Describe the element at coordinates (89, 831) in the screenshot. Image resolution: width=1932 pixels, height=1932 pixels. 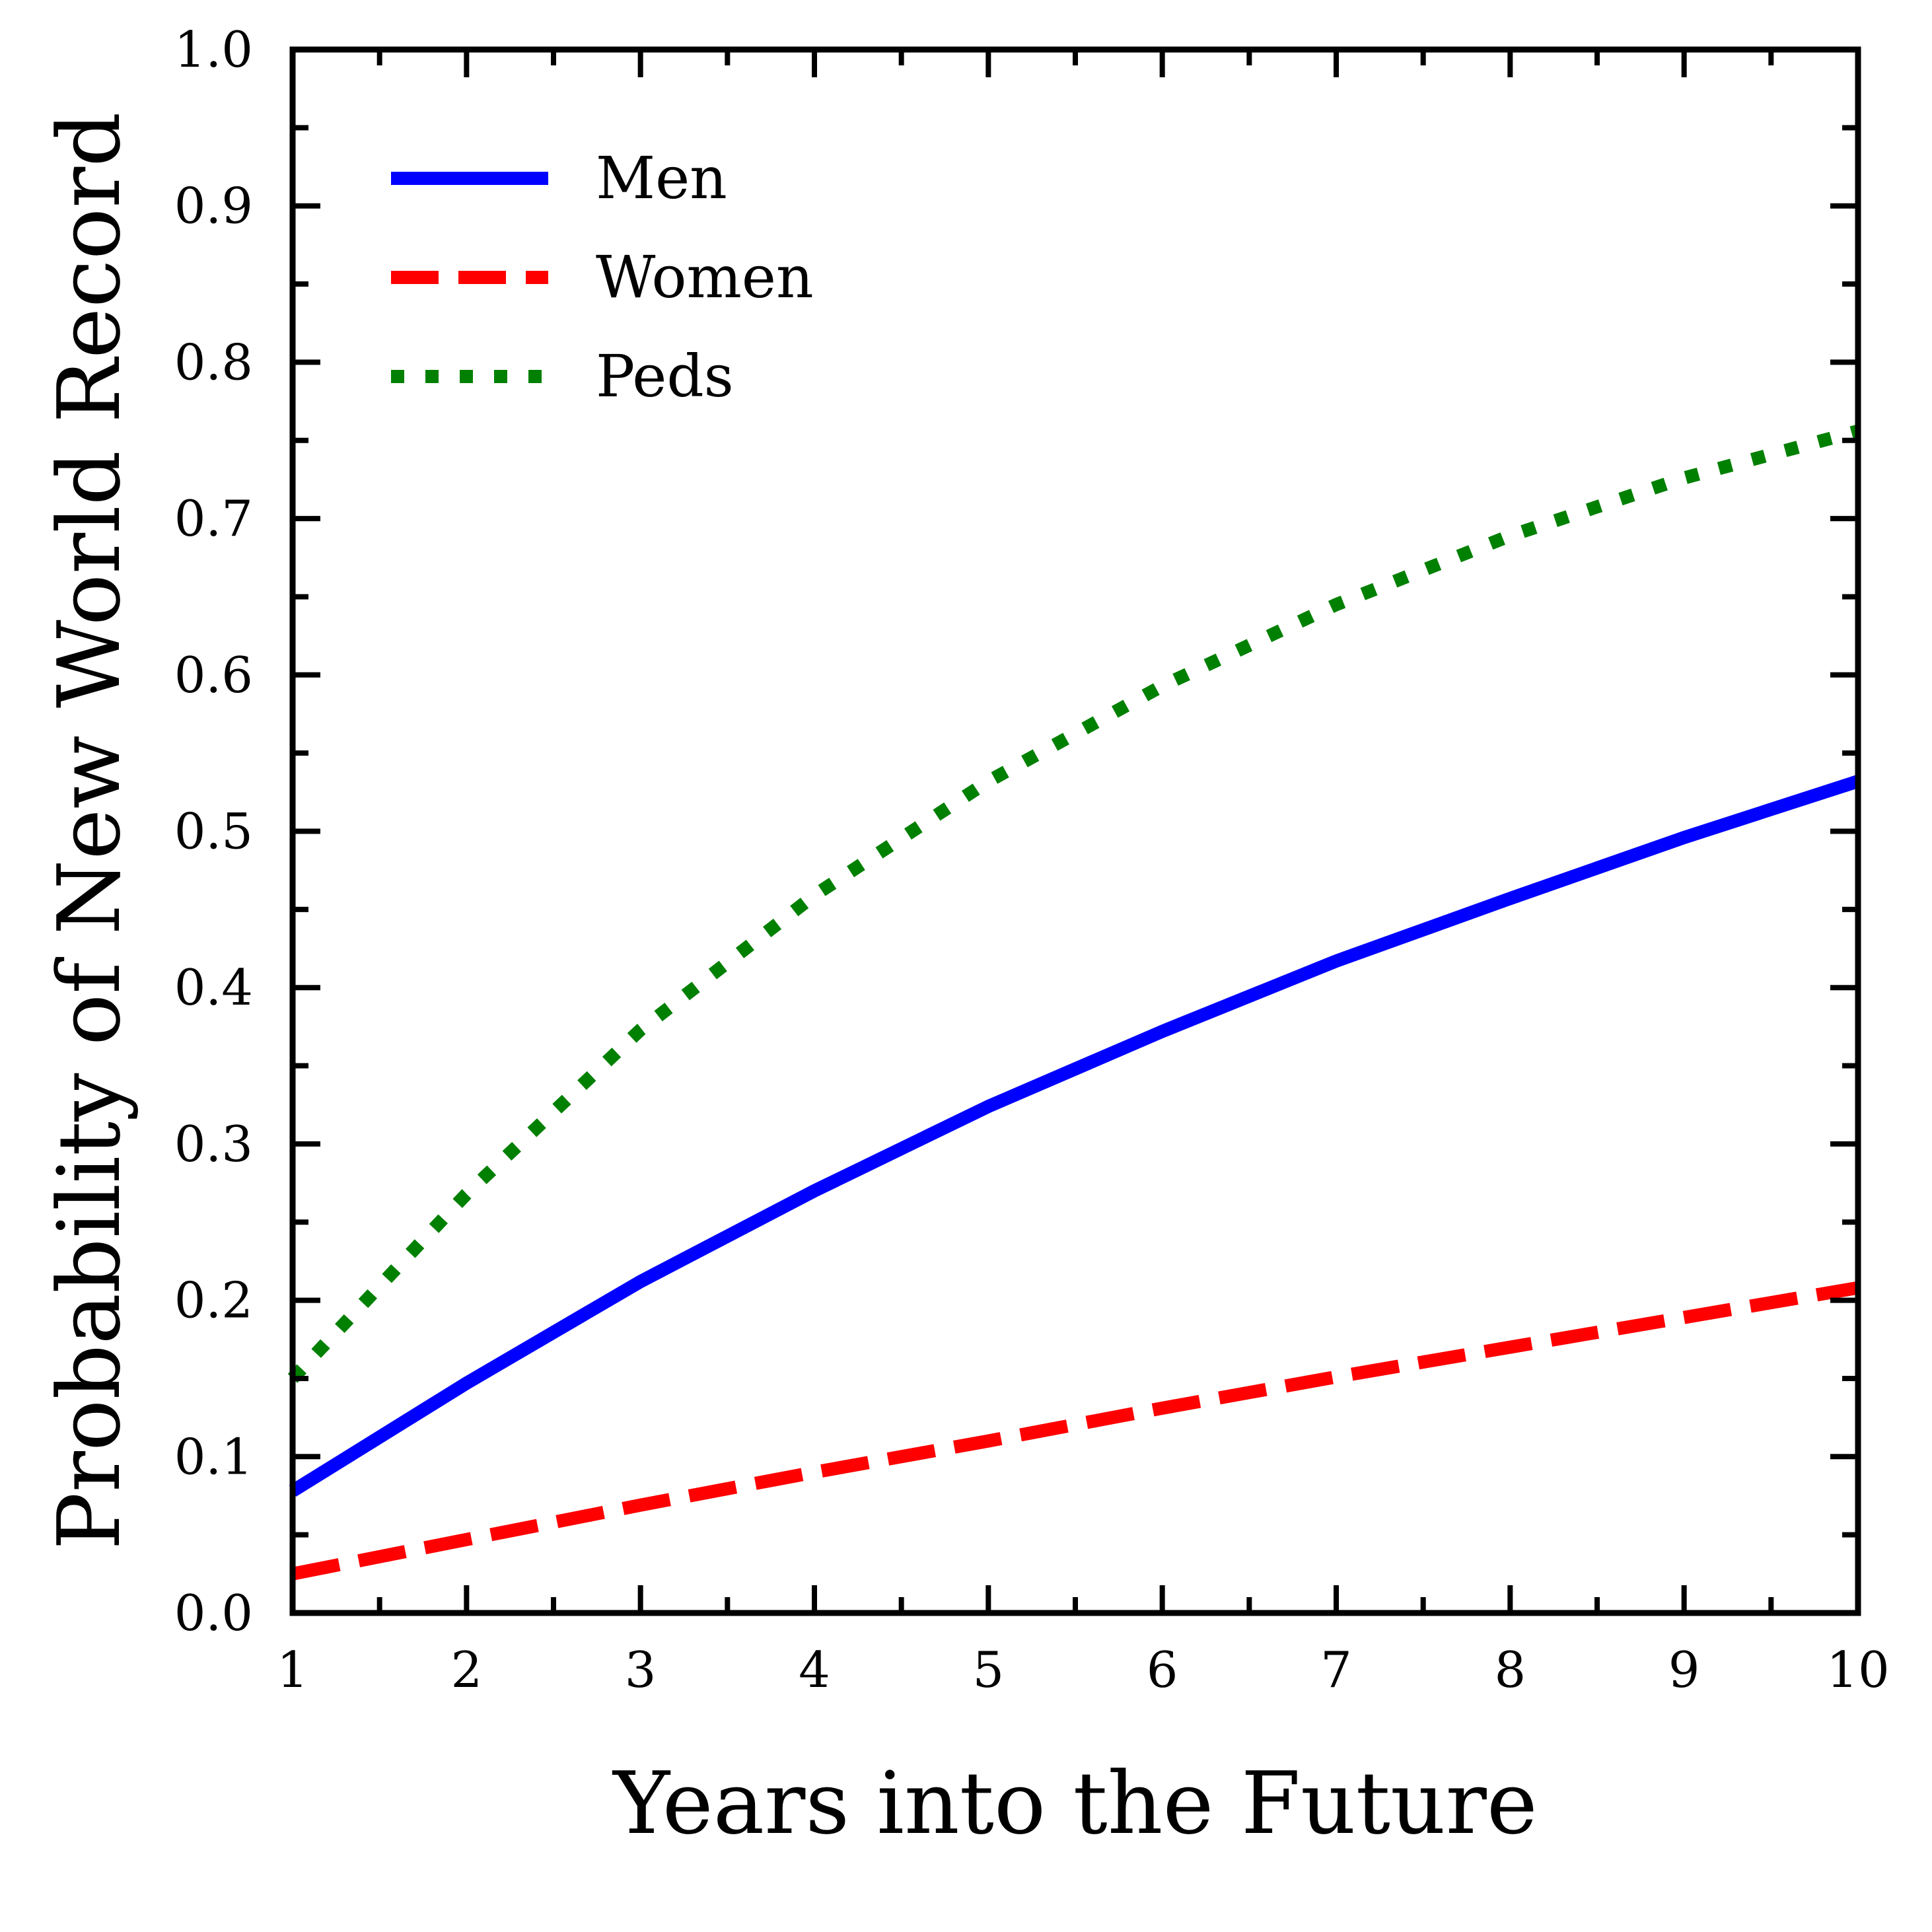
I see `y-axis-title: Probability of New World Record` at that location.